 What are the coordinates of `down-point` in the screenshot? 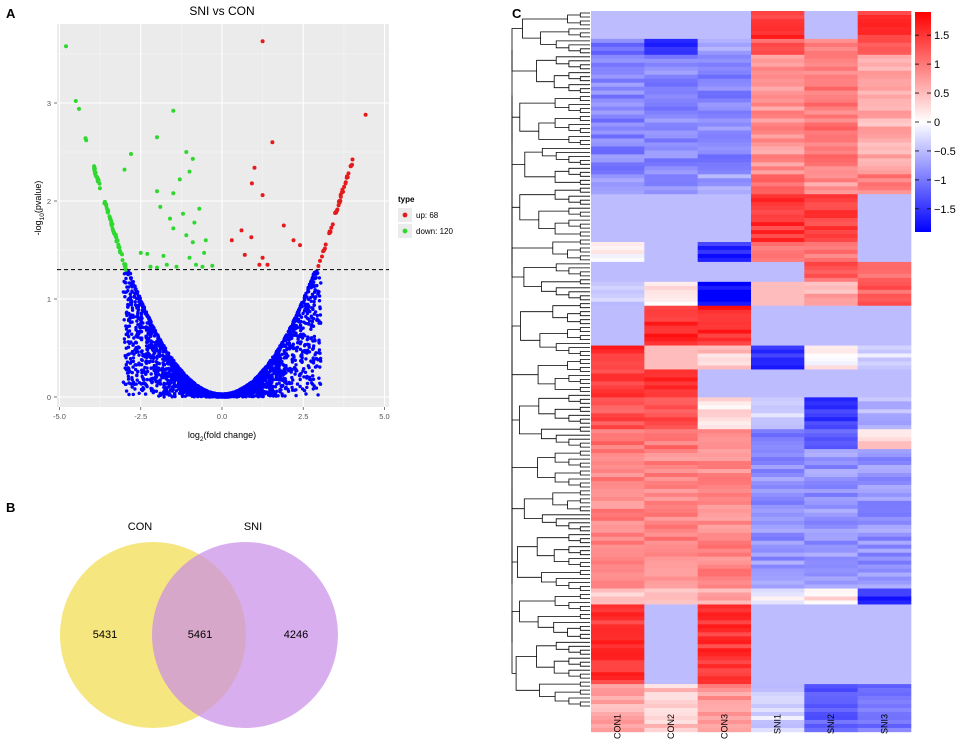 It's located at (179, 179).